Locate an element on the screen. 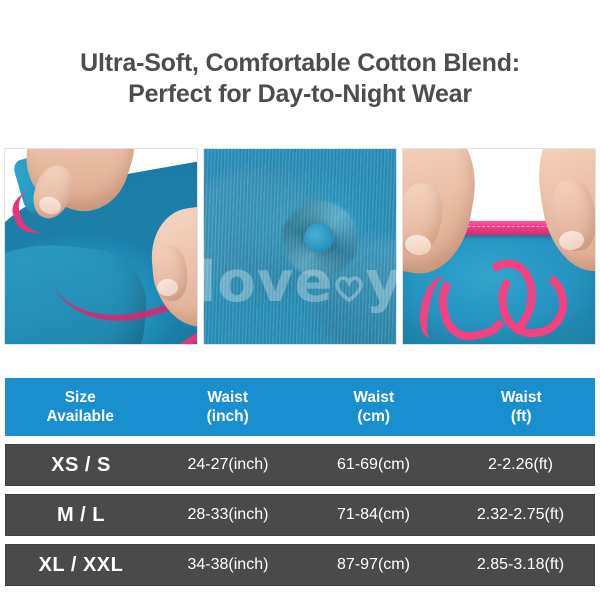 This screenshot has width=600, height=600. table-row: XS / S 24-27(inch) 61-69(cm) 2-2.26(ft) is located at coordinates (300, 465).